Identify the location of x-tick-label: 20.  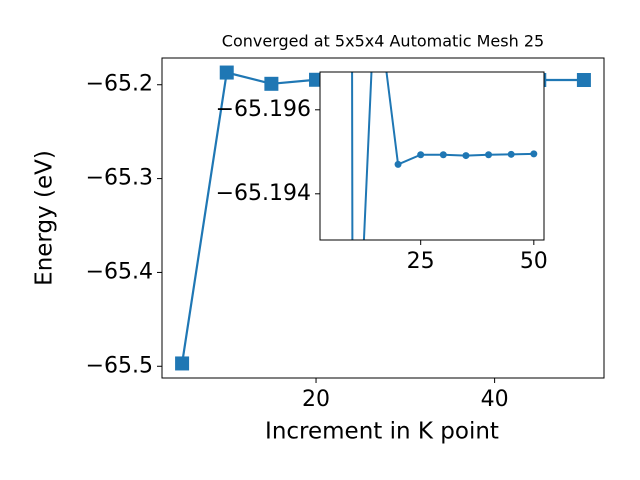
(316, 399).